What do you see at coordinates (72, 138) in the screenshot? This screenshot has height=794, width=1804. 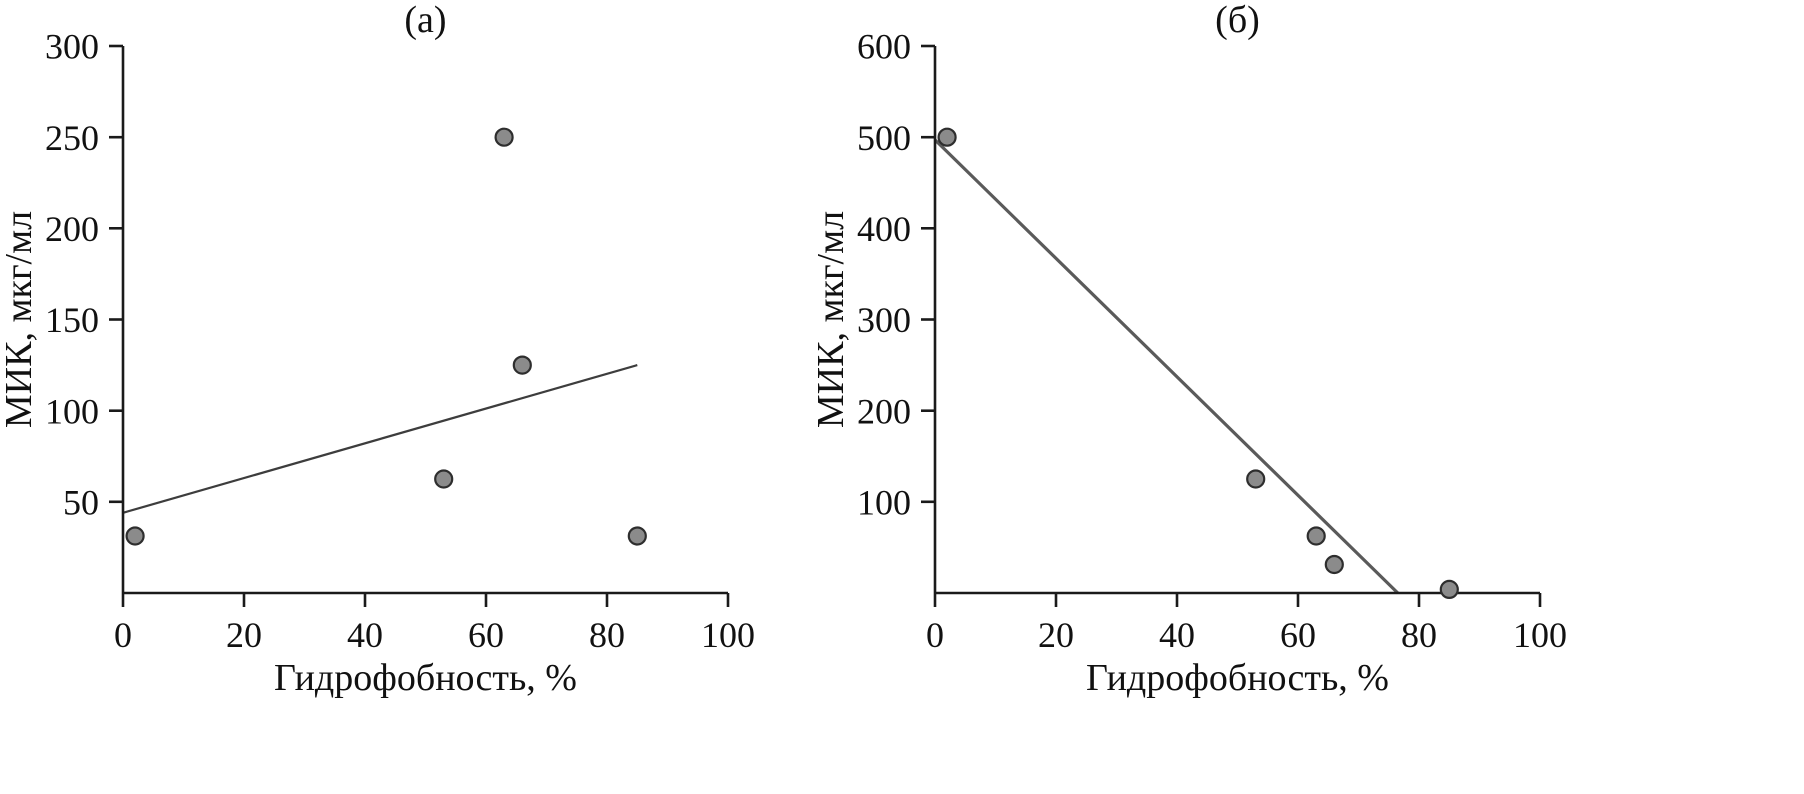 I see `y-tick-label: 250` at bounding box center [72, 138].